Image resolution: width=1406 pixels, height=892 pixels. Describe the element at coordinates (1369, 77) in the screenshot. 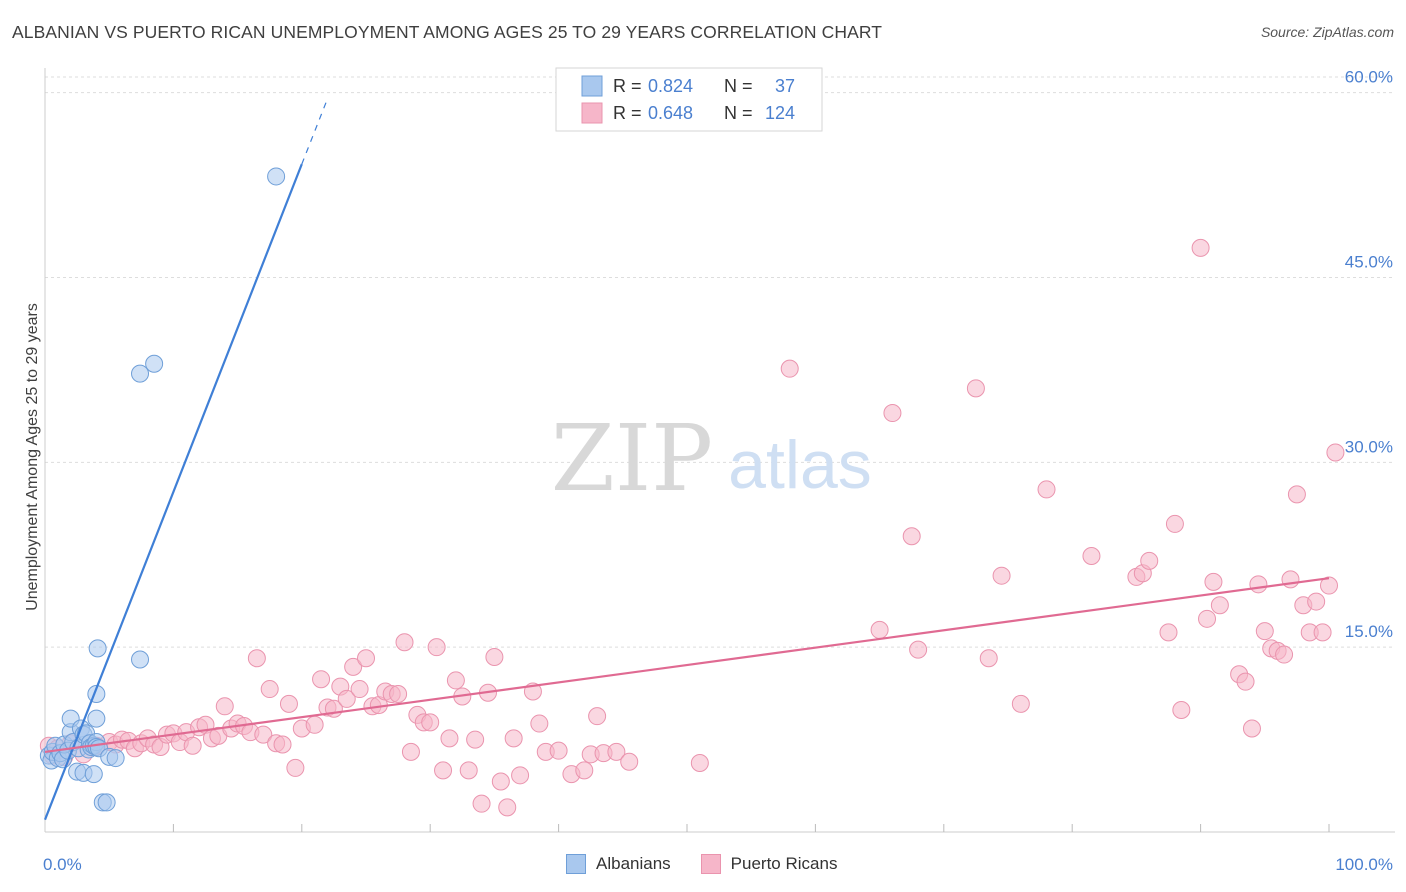

I see `y-tick-label: 60.0%` at that location.